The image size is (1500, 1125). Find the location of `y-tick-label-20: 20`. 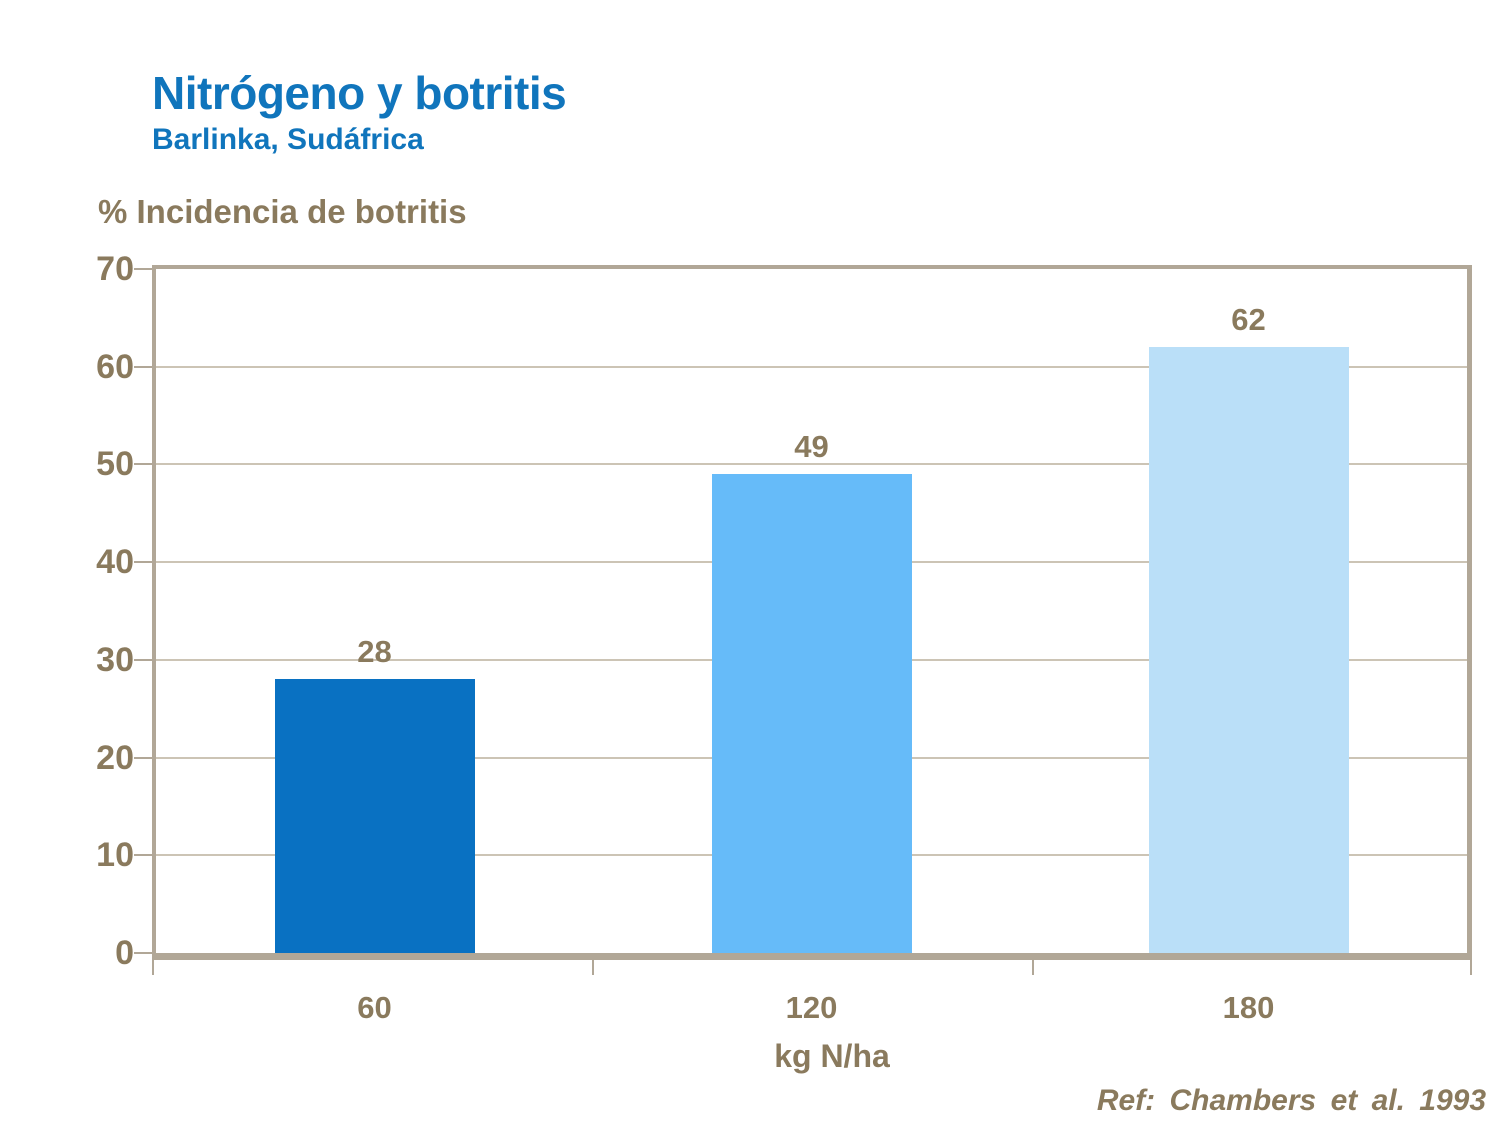

y-tick-label-20: 20 is located at coordinates (115, 757).